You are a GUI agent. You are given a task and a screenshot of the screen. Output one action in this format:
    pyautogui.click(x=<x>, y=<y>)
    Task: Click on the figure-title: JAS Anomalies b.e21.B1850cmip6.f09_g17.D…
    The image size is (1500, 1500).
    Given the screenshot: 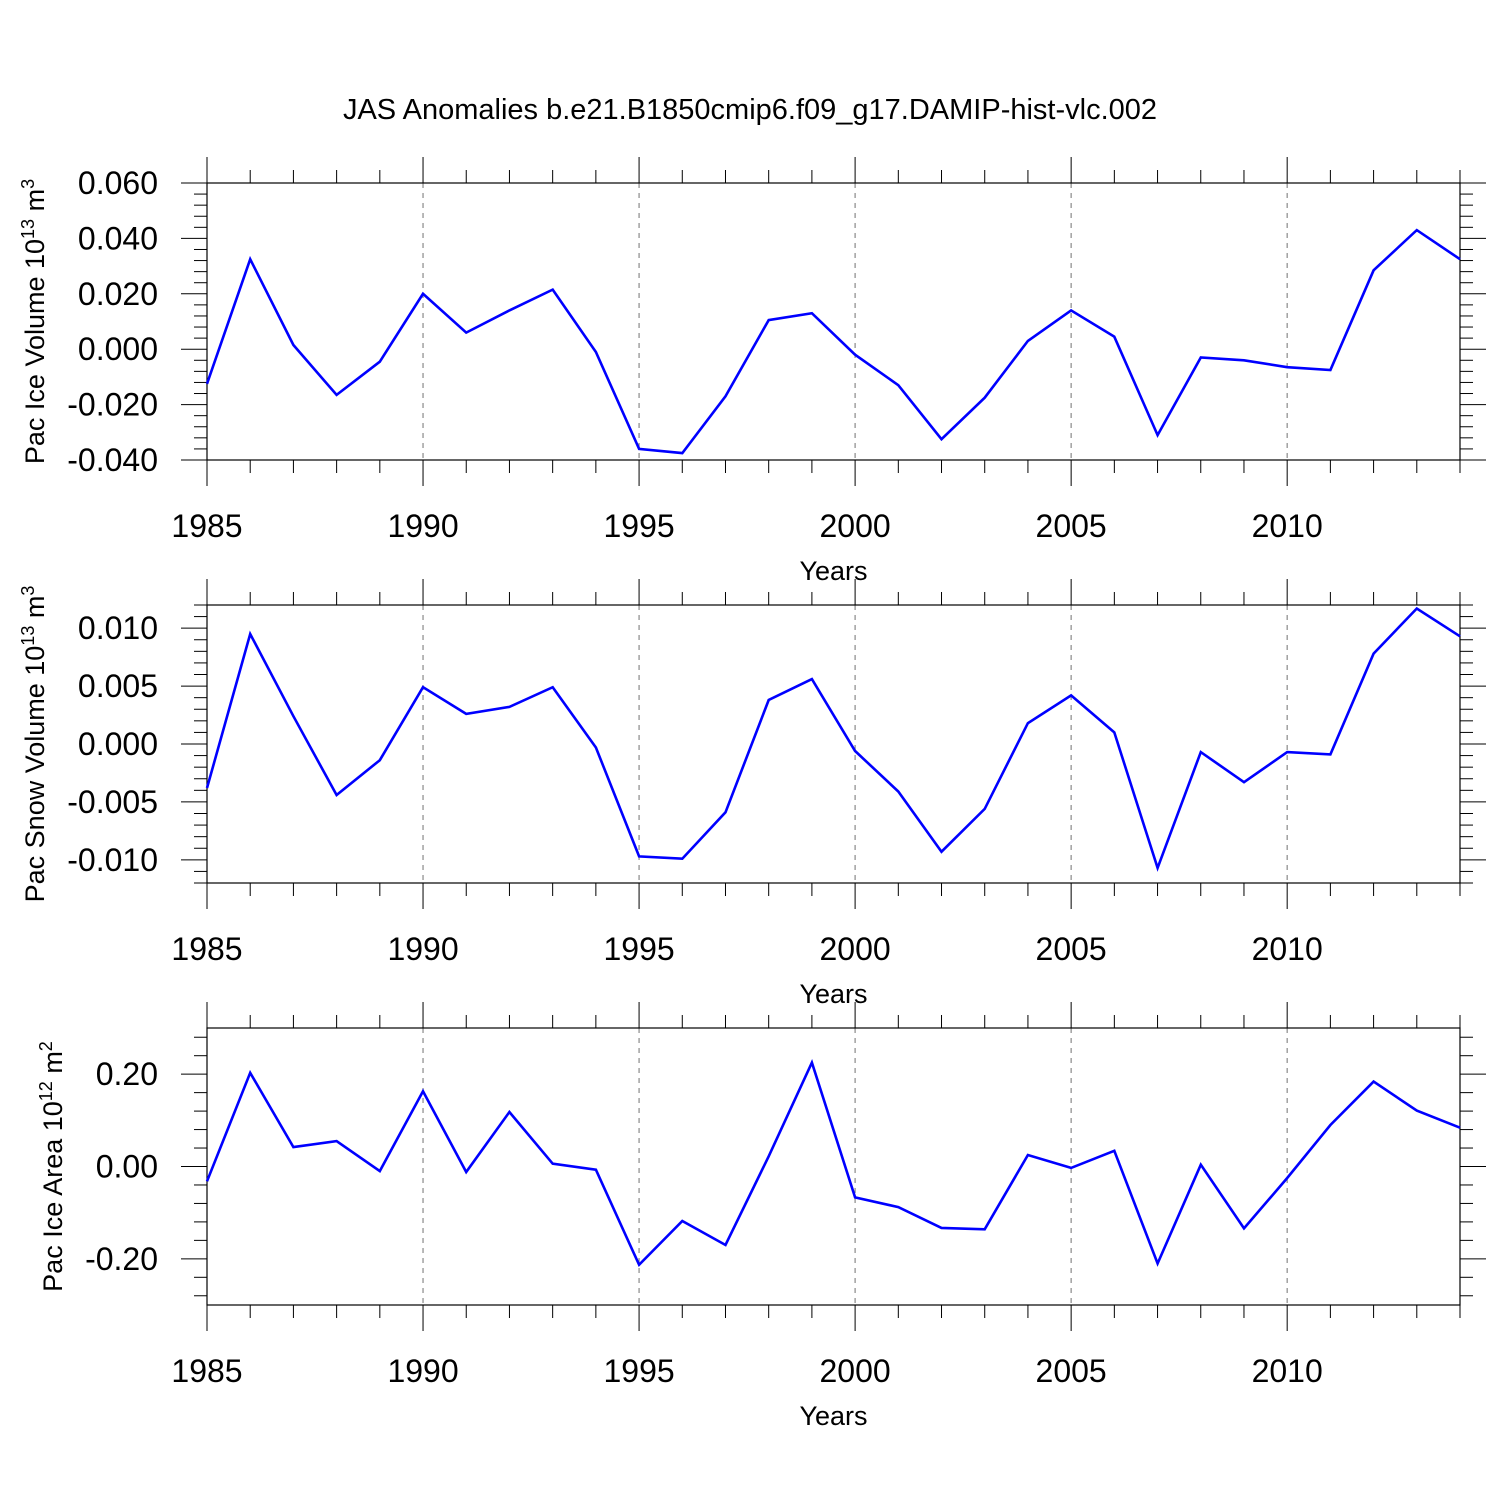 What is the action you would take?
    pyautogui.click(x=750, y=110)
    